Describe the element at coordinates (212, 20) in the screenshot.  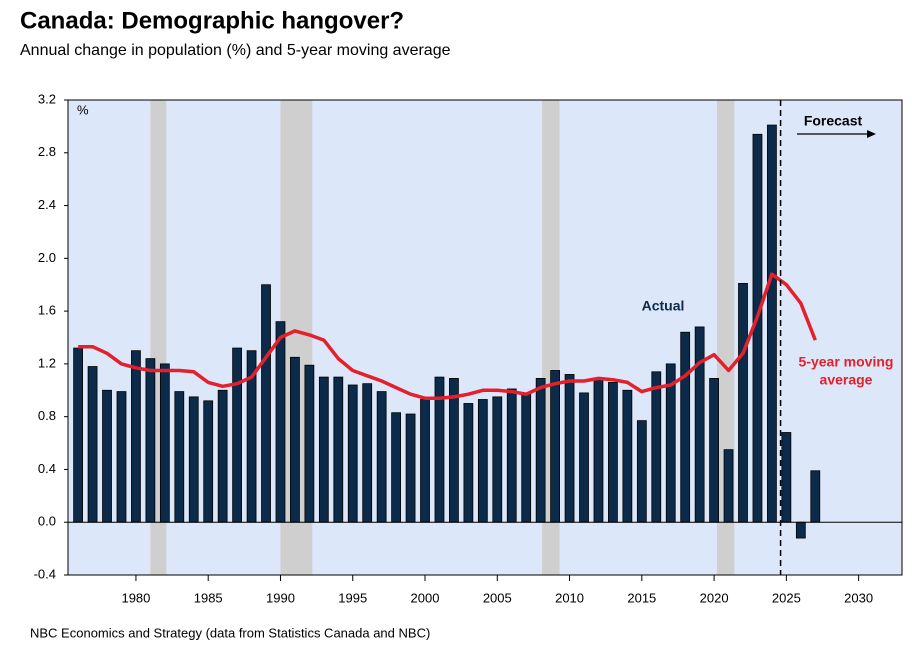
I see `chart-title: Canada: Demographic hangover?` at that location.